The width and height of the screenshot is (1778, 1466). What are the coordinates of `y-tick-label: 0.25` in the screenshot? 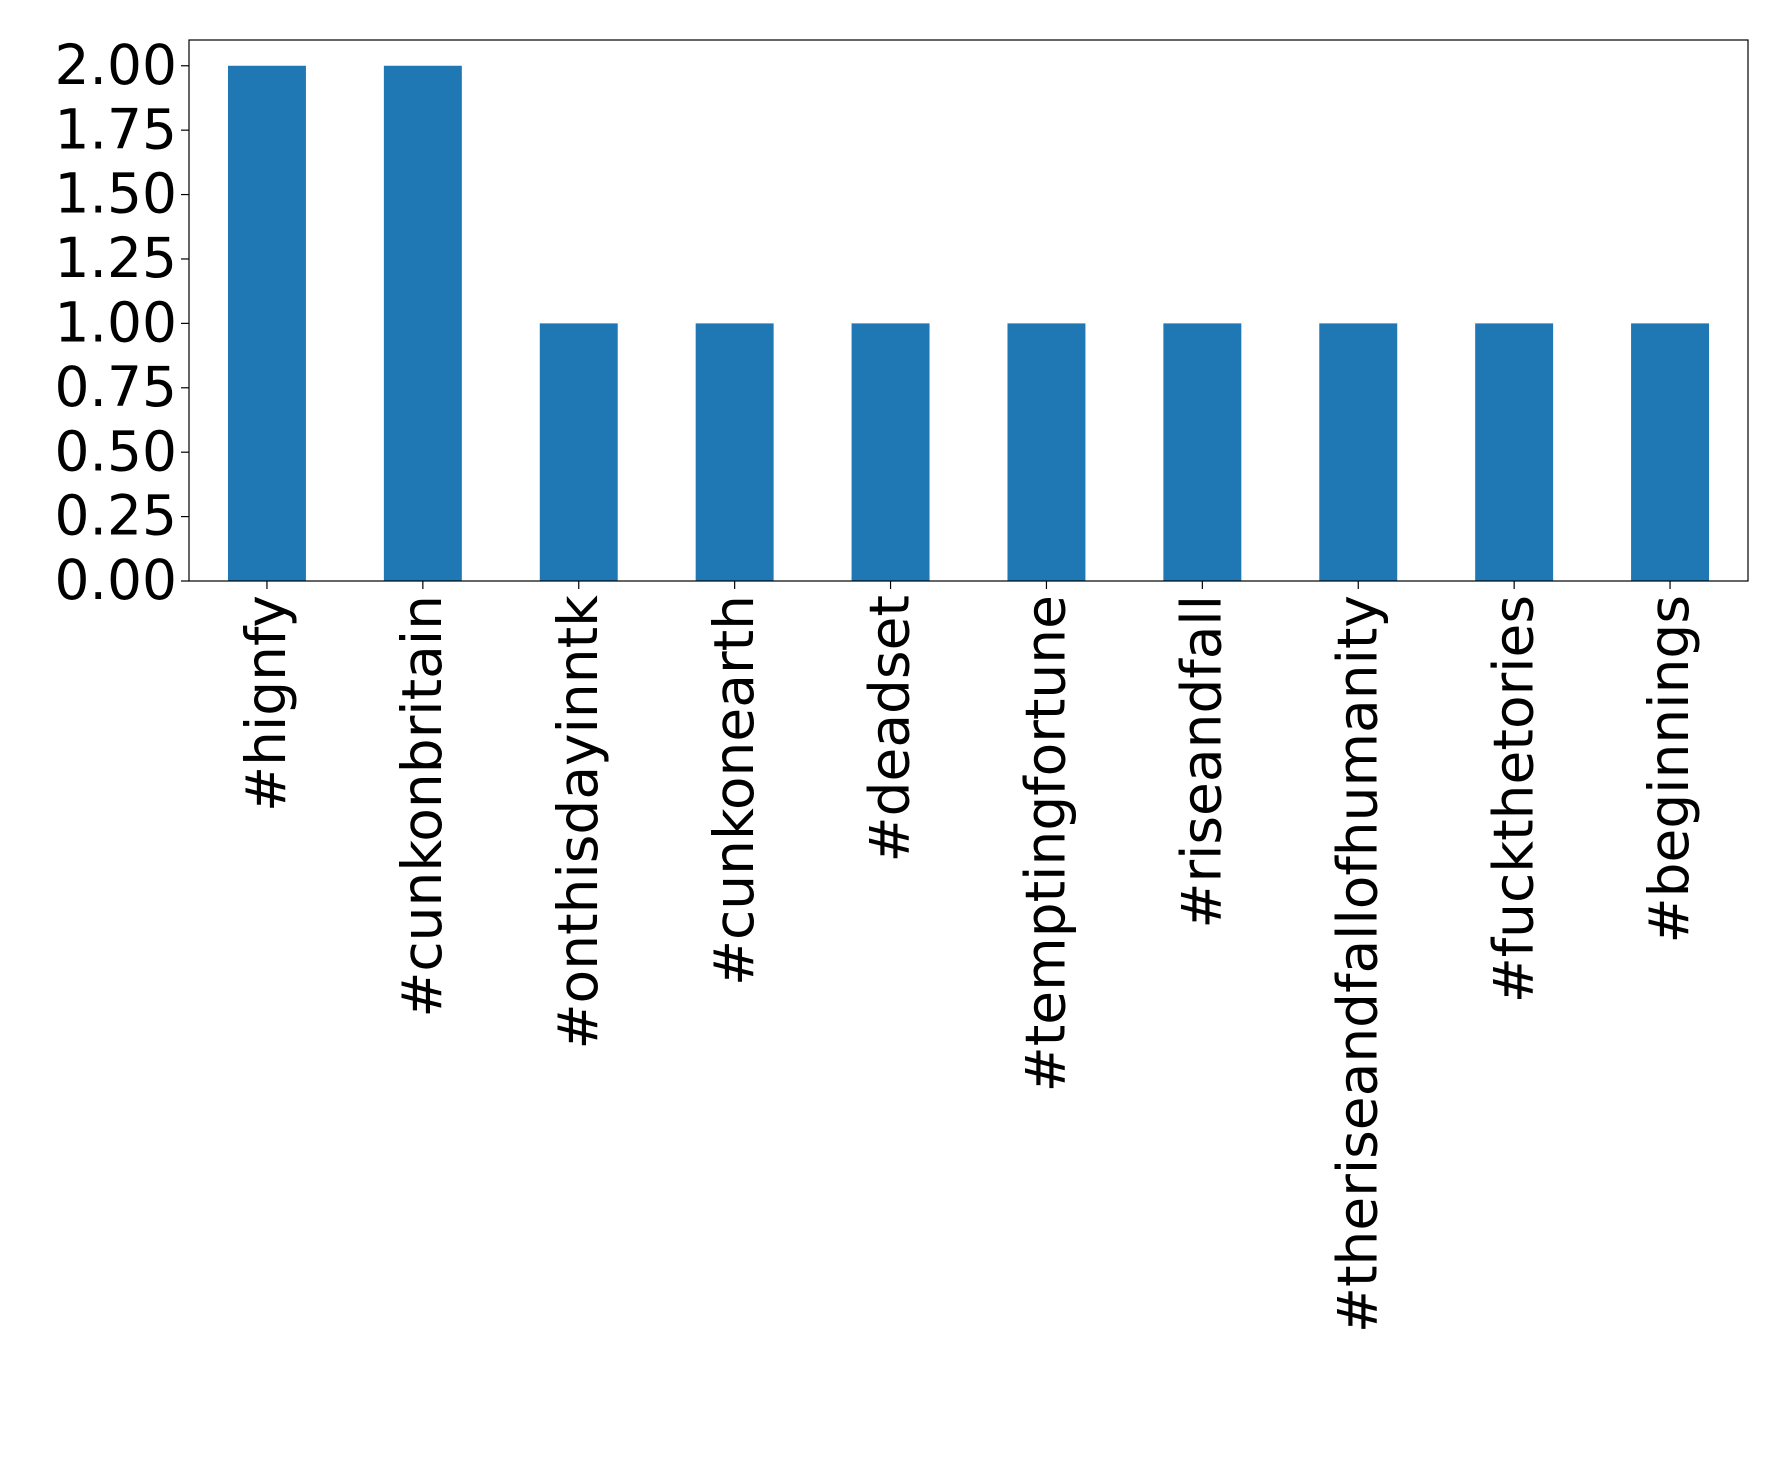 It's located at (116, 516).